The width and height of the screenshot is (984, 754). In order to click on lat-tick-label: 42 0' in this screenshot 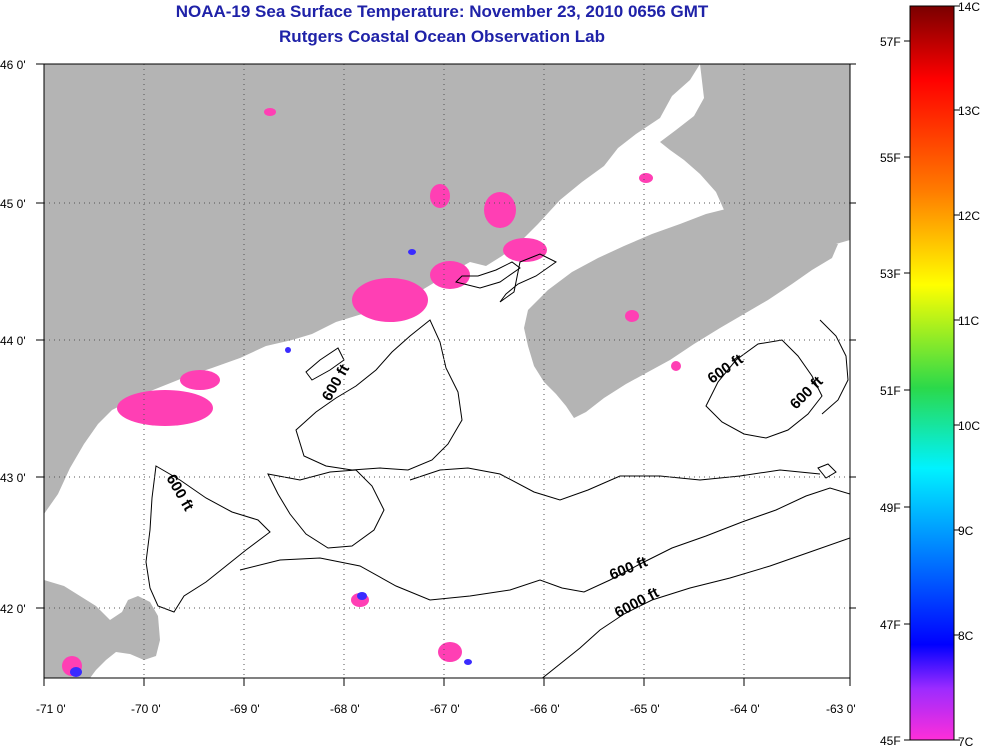, I will do `click(13, 609)`.